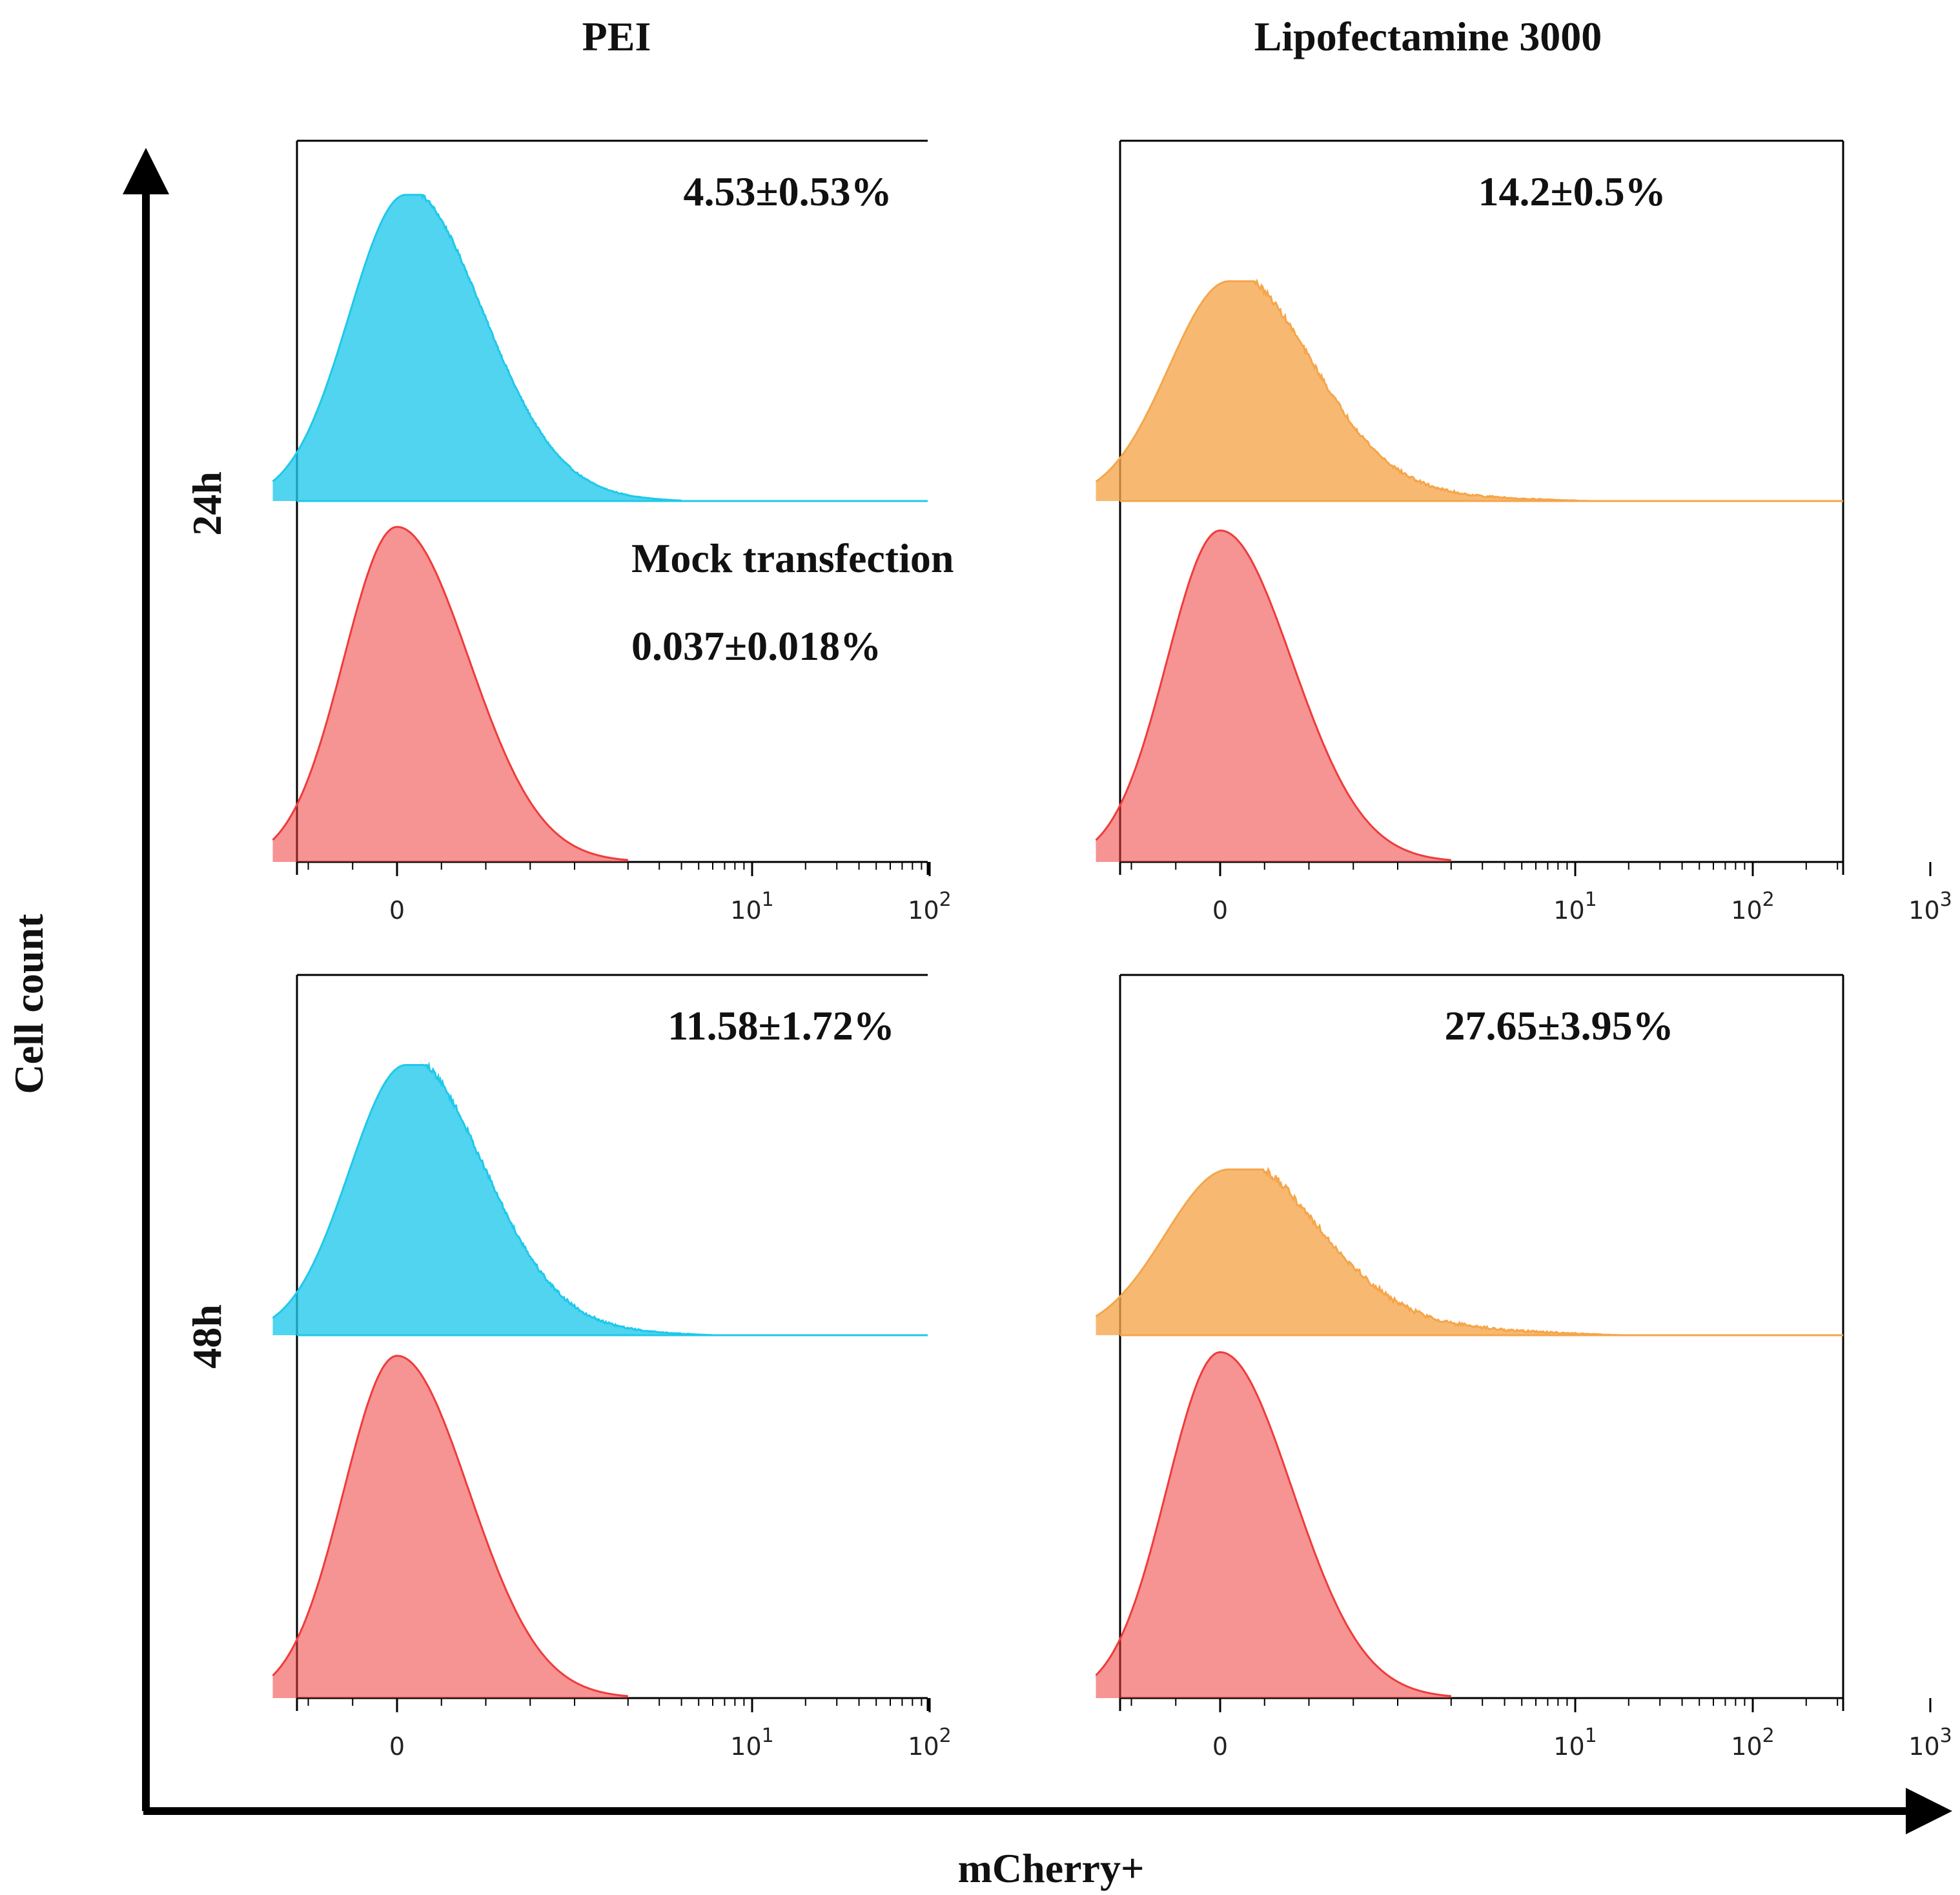 Image resolution: width=1960 pixels, height=1895 pixels. I want to click on percent-annotation: 11.58±1.72%, so click(781, 1026).